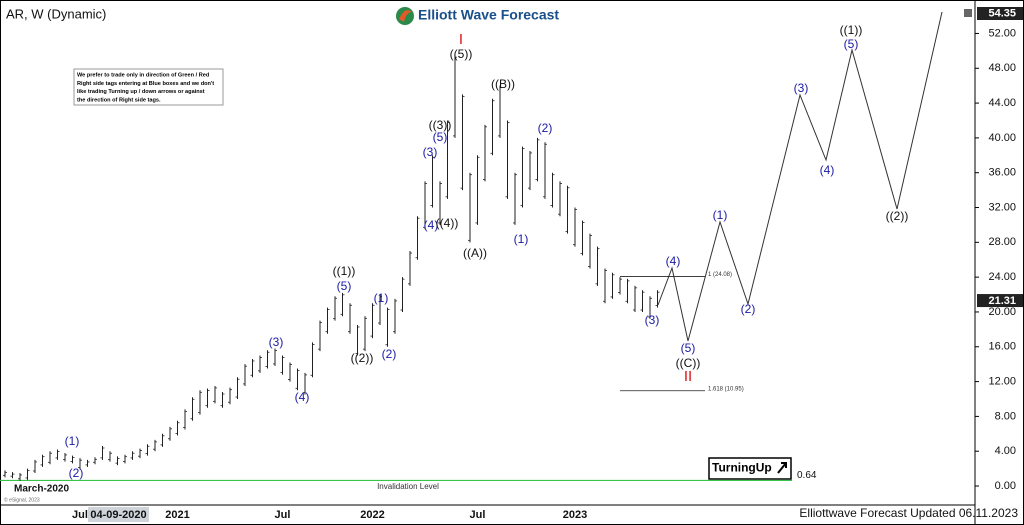  What do you see at coordinates (720, 275) in the screenshot?
I see `fib-label: 1 (24.08)` at bounding box center [720, 275].